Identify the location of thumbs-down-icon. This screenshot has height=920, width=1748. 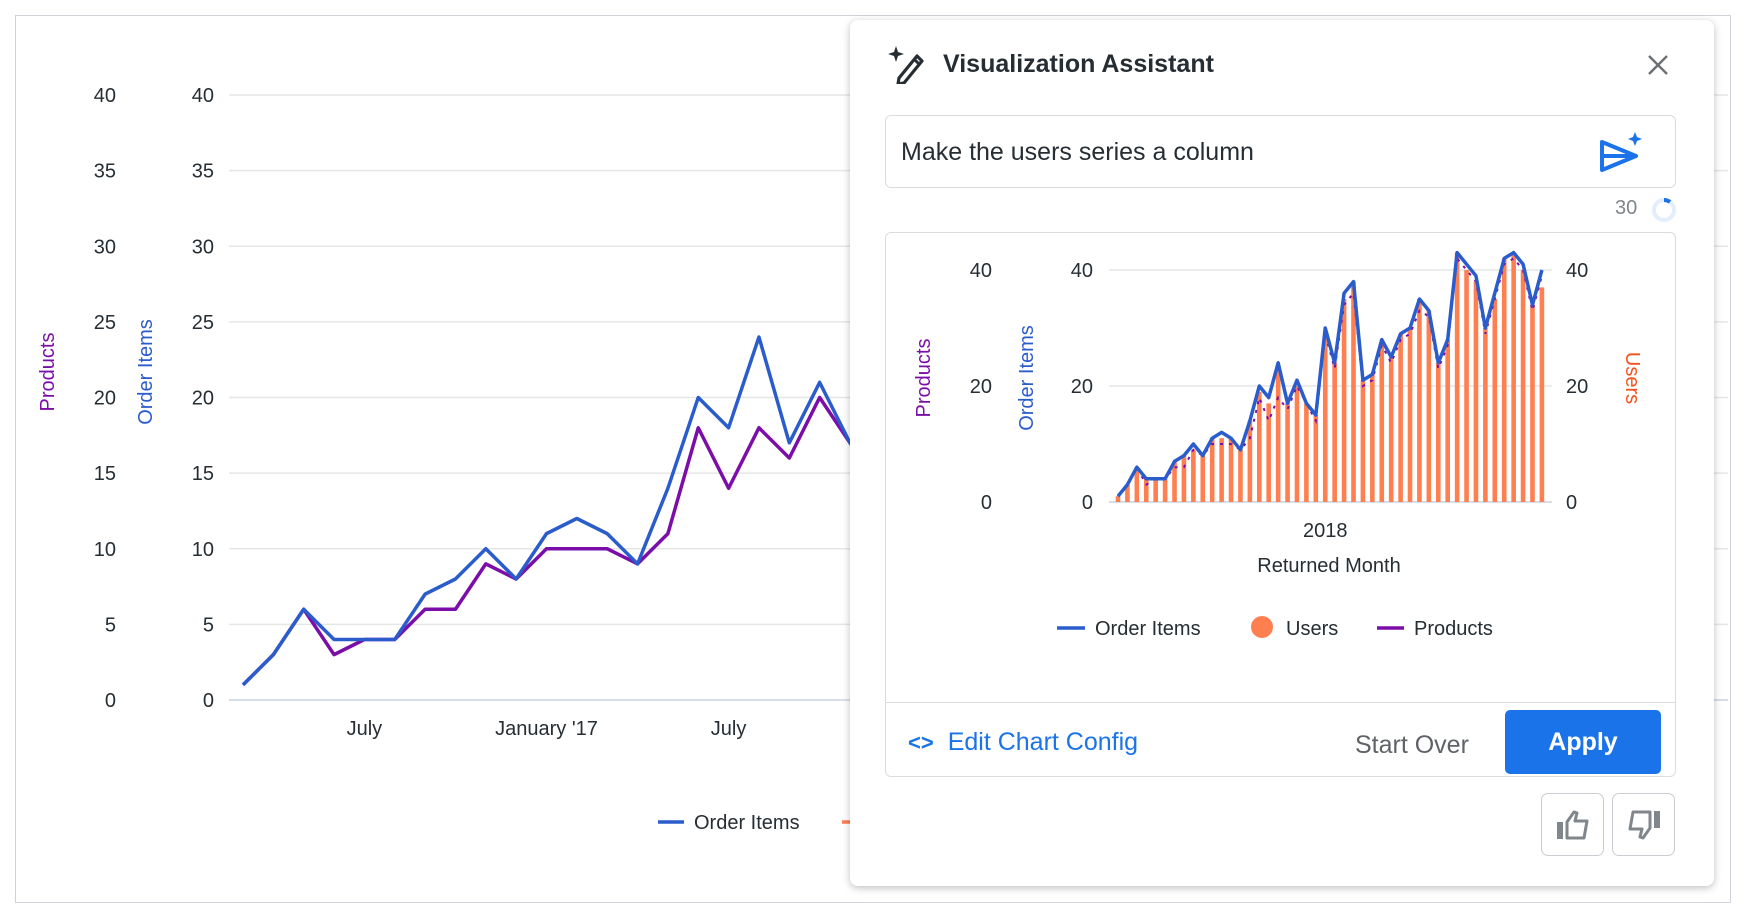
(1644, 824).